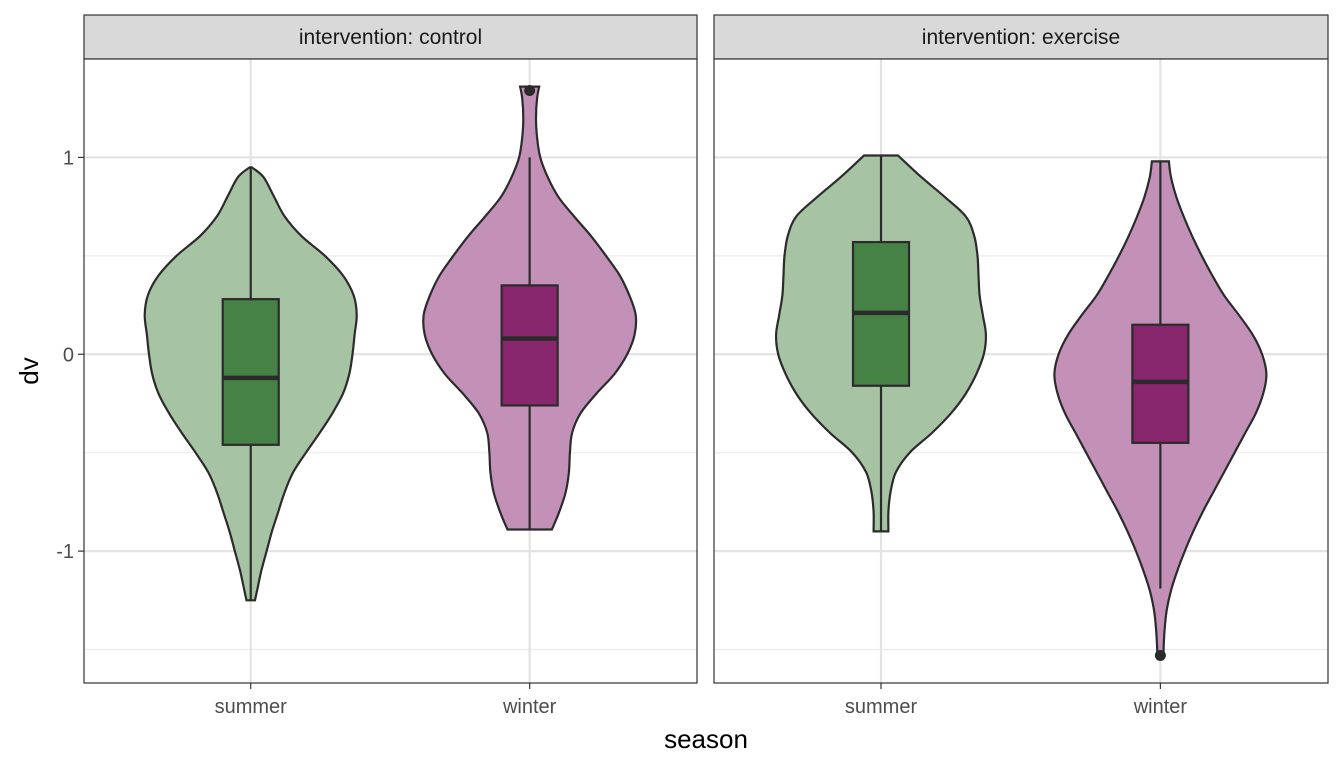  Describe the element at coordinates (706, 739) in the screenshot. I see `x-axis-title: season` at that location.